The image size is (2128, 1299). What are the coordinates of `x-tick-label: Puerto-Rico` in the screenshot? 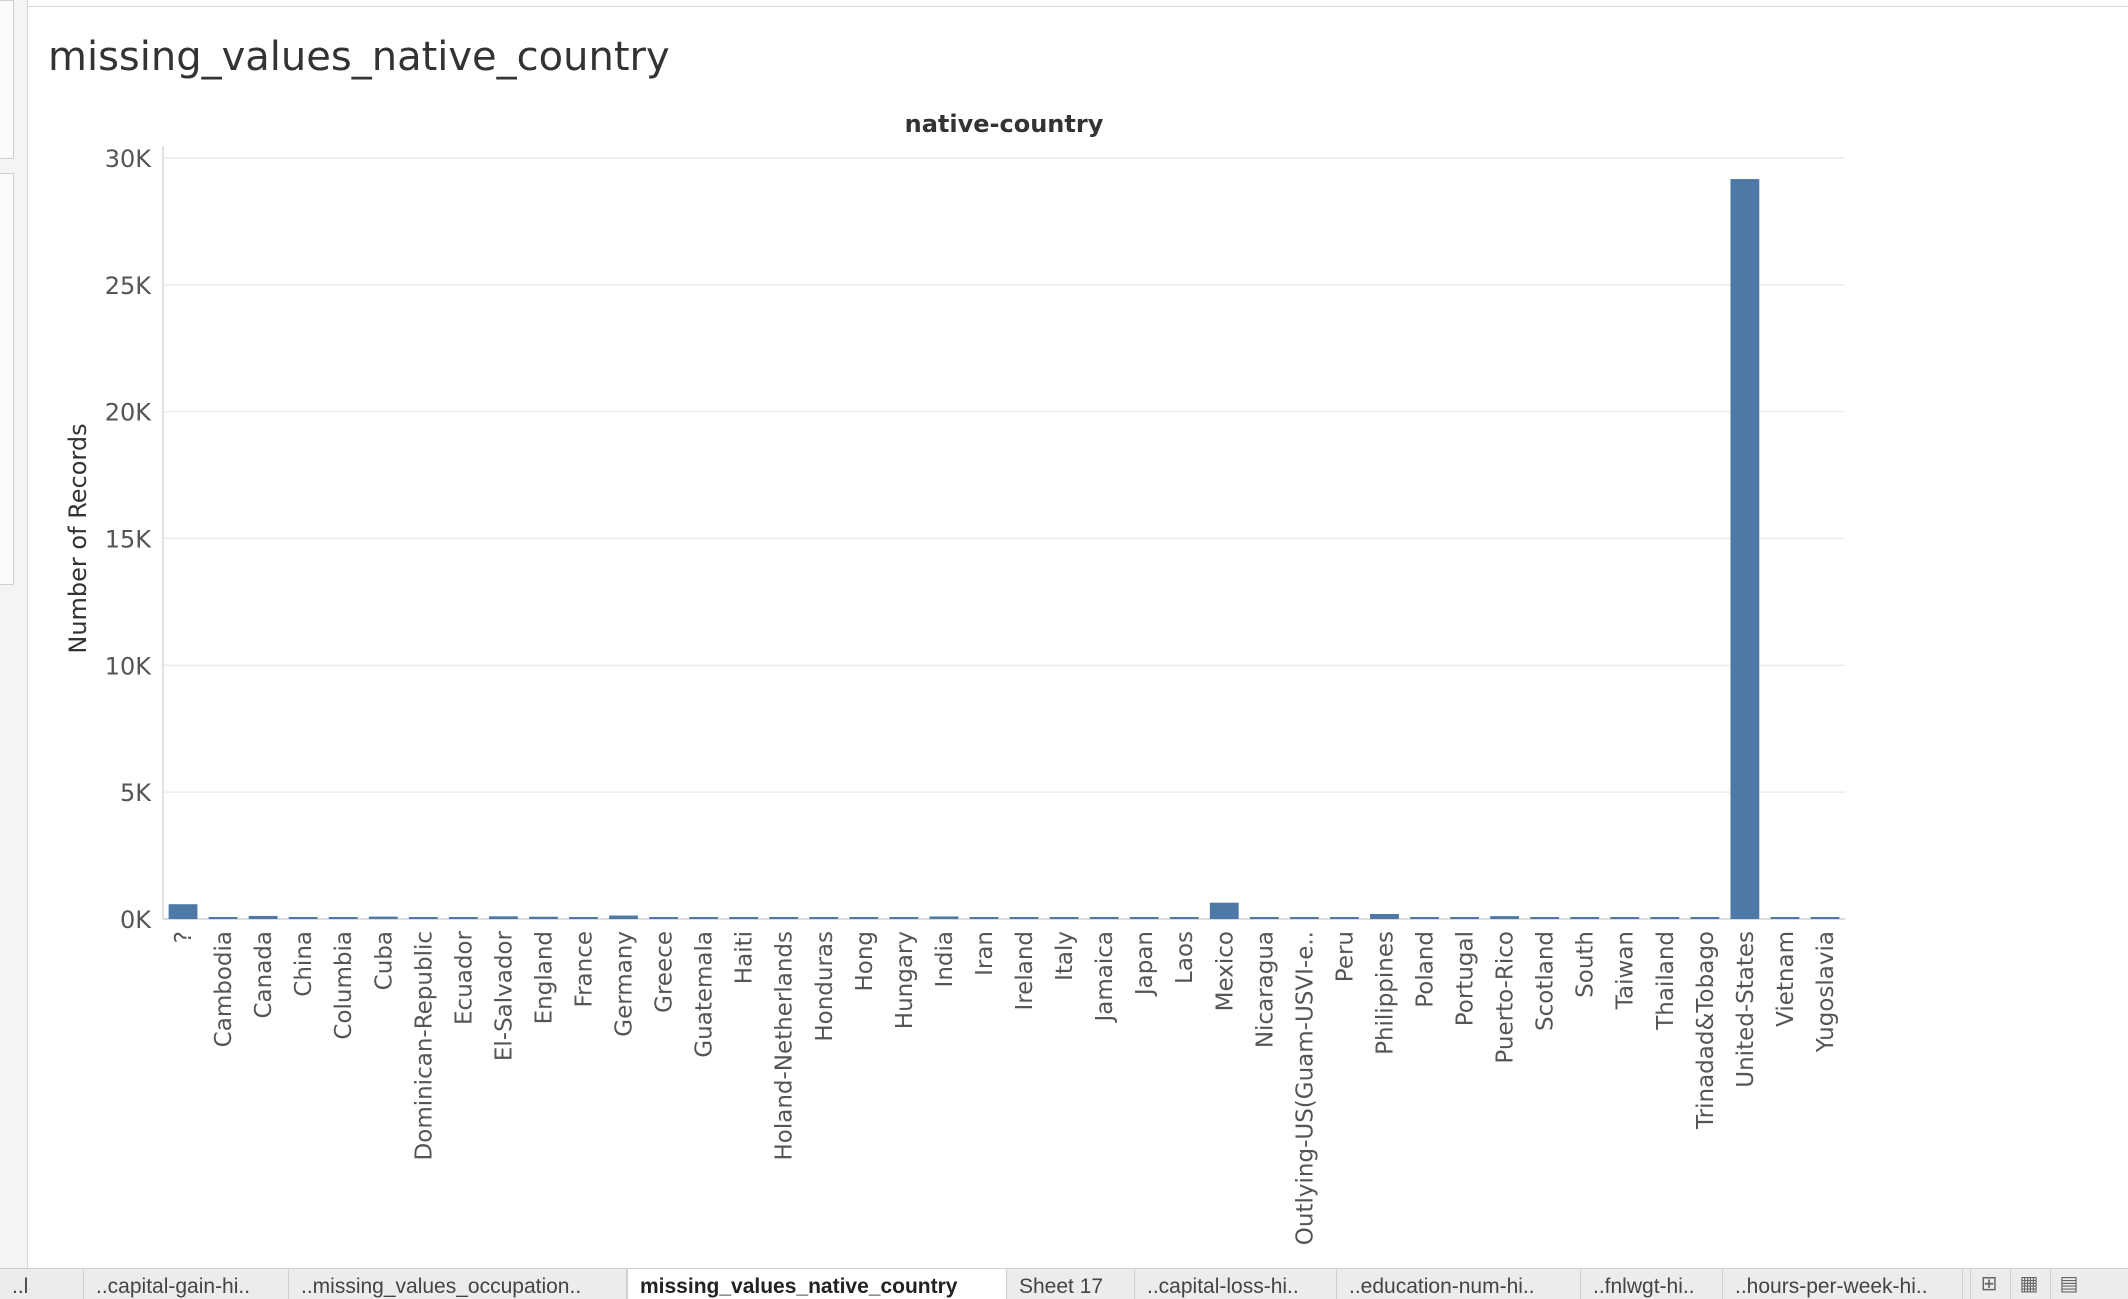 It's located at (1506, 997).